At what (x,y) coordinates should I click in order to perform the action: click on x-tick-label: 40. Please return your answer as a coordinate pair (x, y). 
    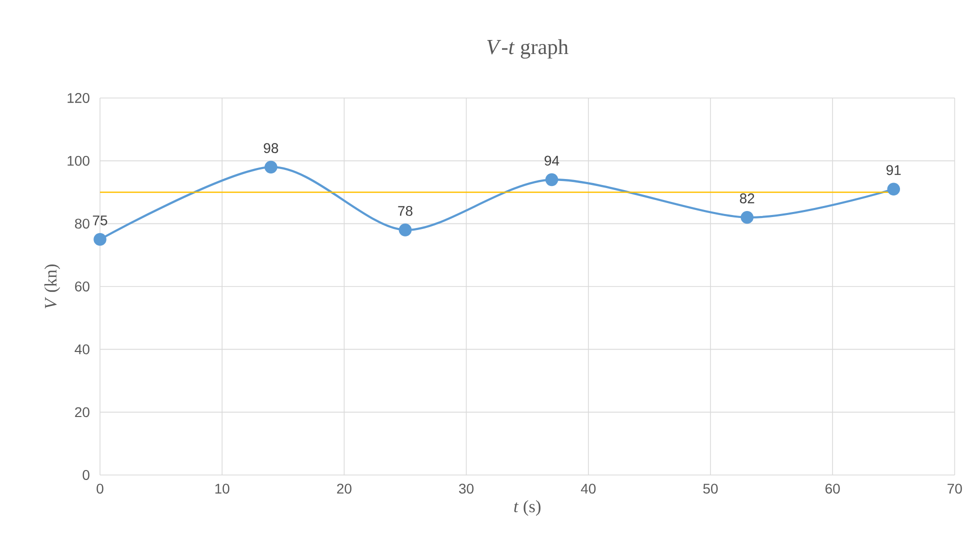
    Looking at the image, I should click on (588, 489).